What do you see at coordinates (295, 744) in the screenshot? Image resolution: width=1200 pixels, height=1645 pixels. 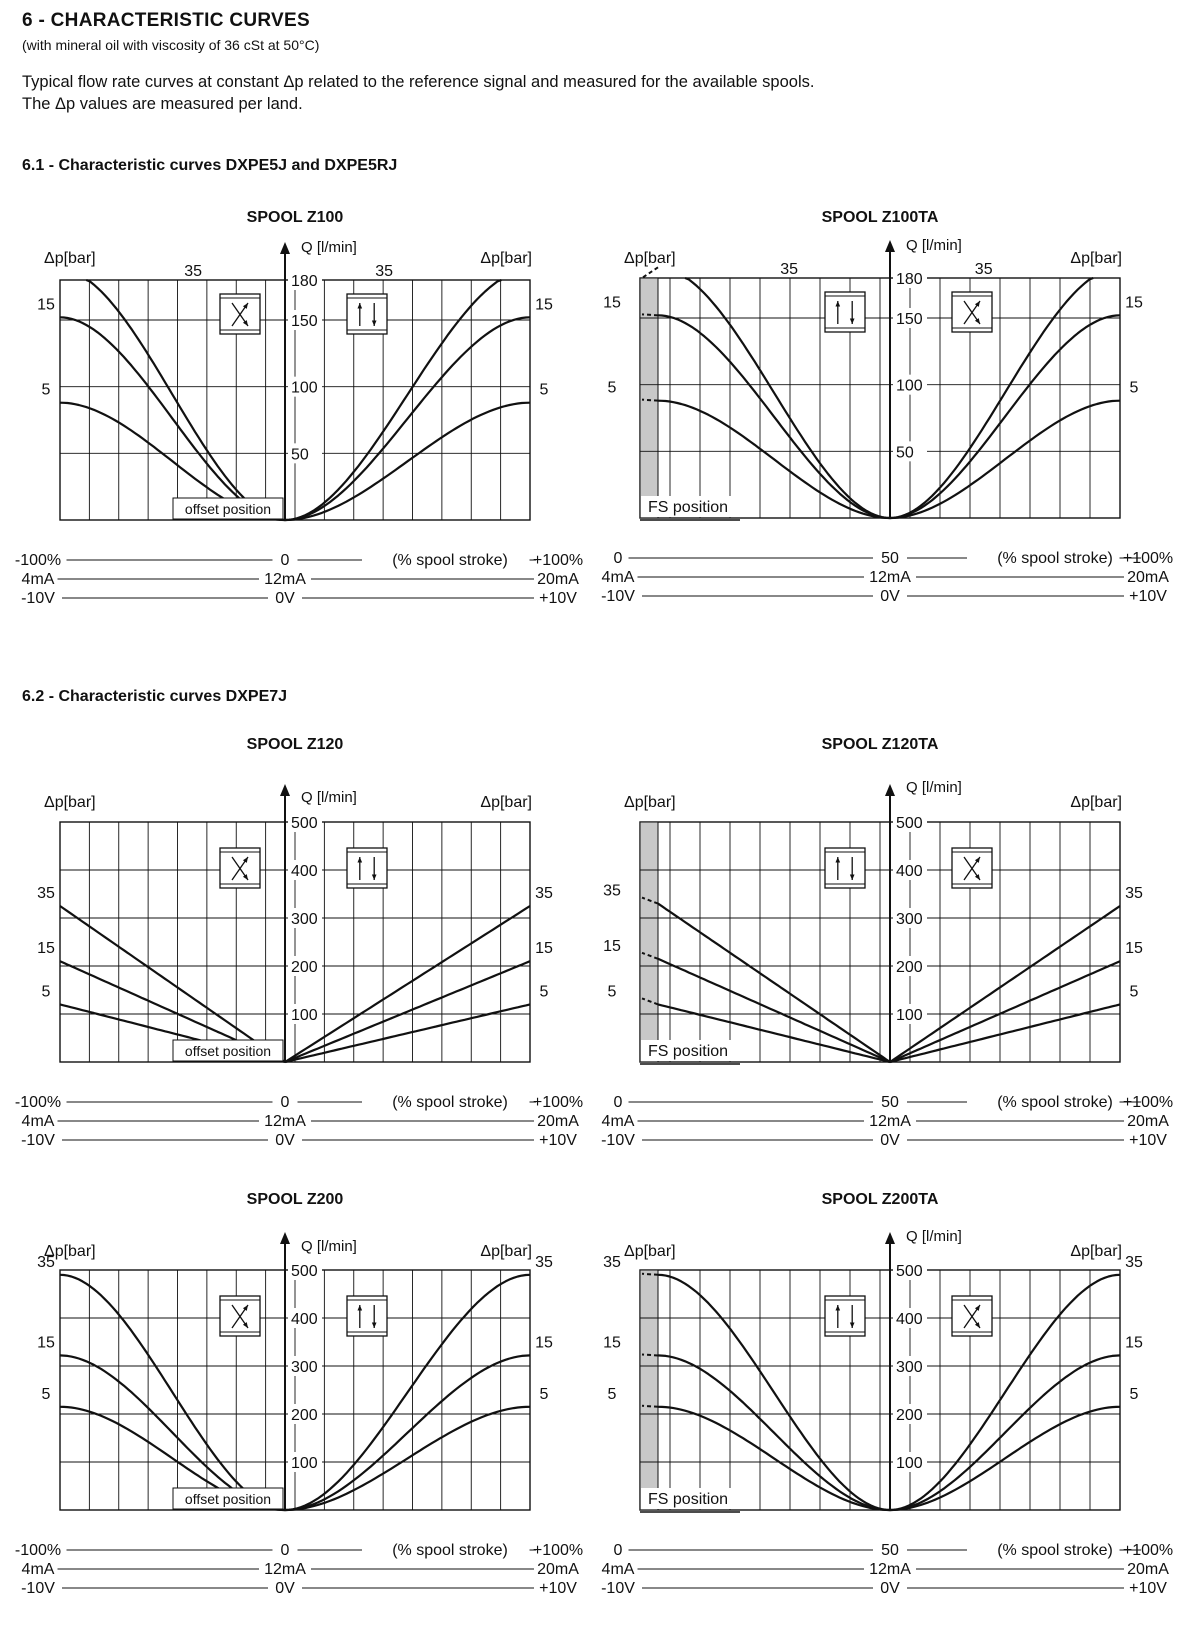 I see `chart-title: SPOOL Z120` at bounding box center [295, 744].